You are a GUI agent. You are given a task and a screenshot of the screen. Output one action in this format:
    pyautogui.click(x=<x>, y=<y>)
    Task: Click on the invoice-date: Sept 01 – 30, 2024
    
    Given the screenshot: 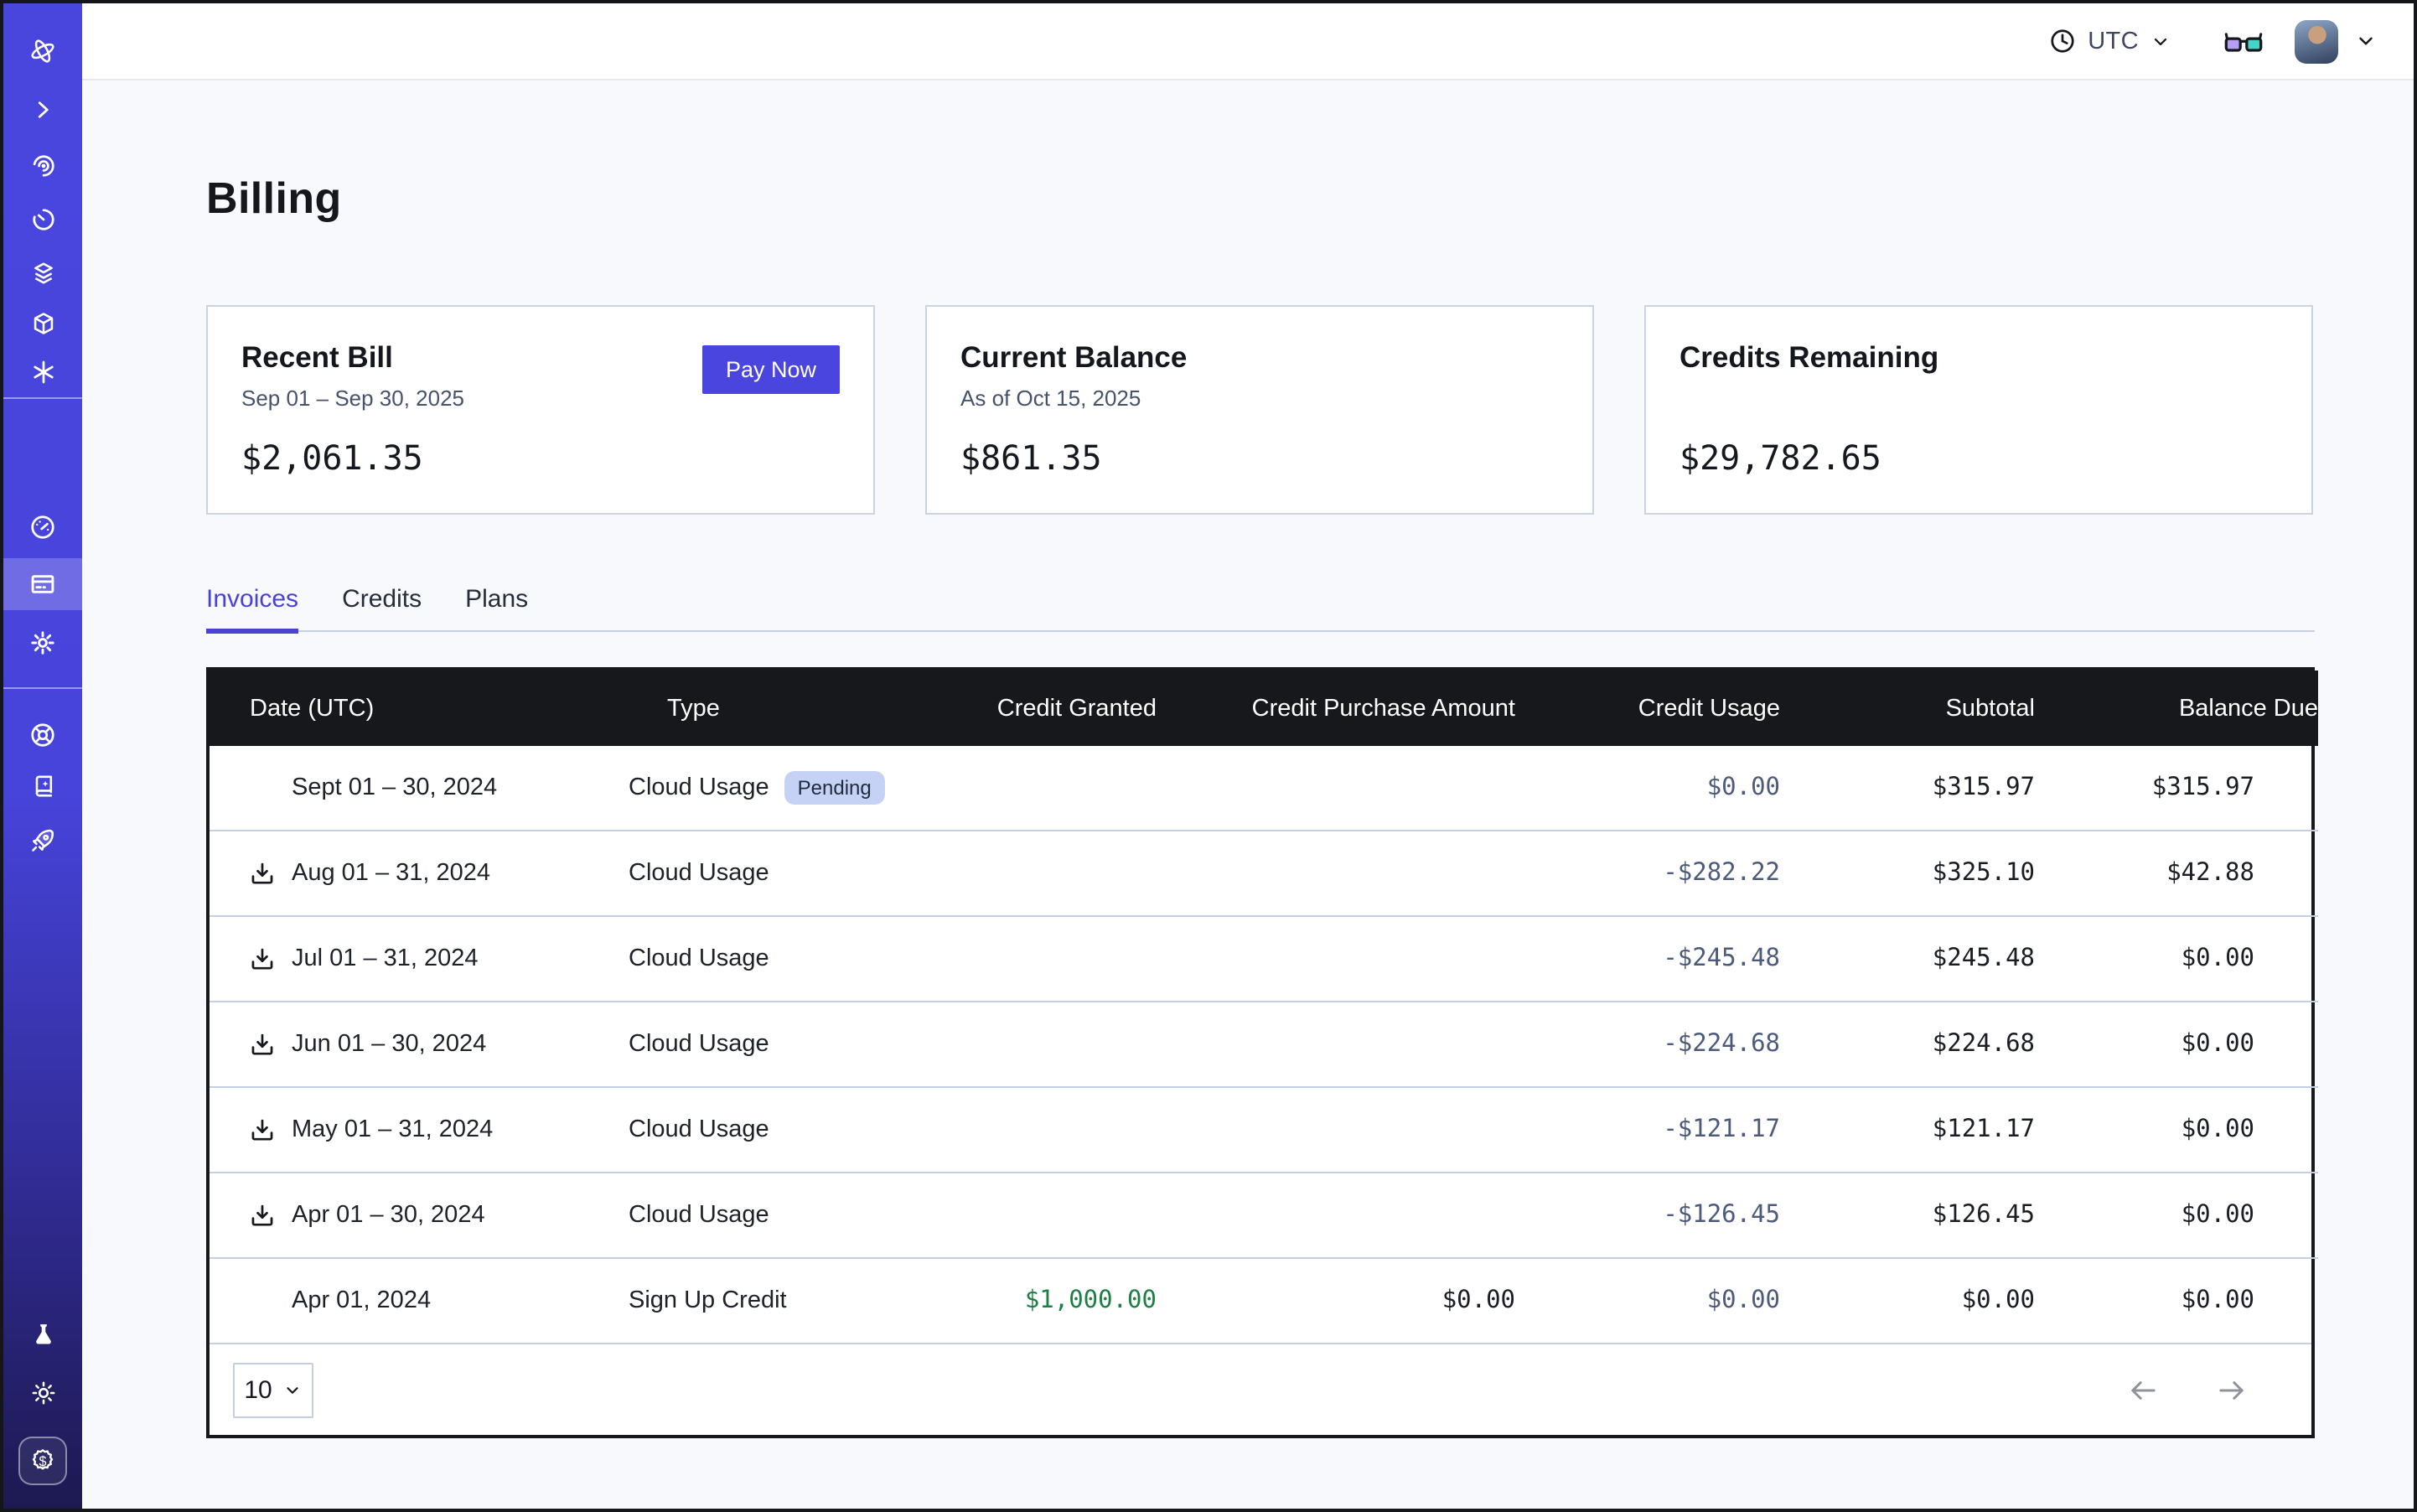 What is the action you would take?
    pyautogui.click(x=395, y=787)
    